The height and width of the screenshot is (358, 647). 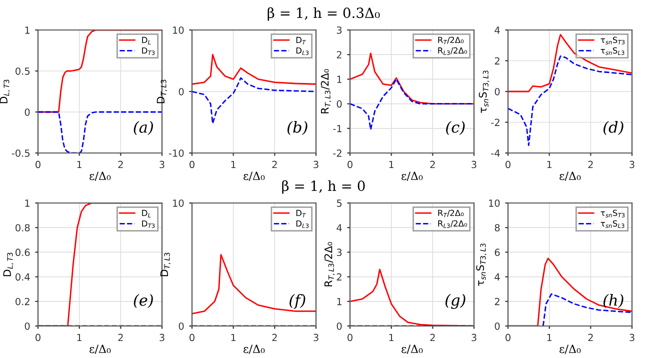 I want to click on annotation: (a), so click(x=143, y=128).